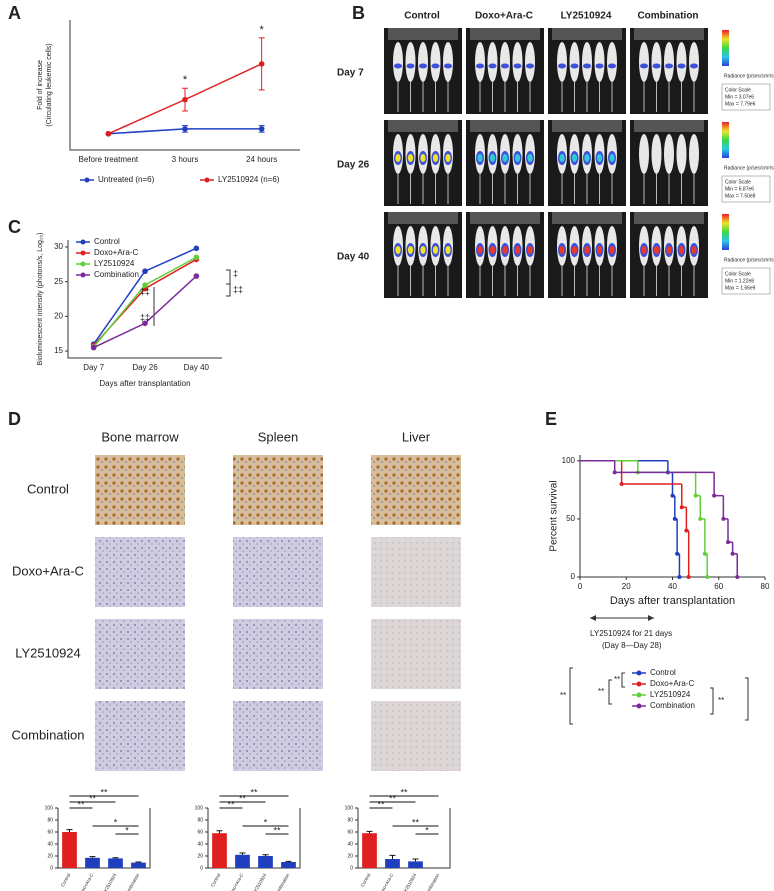  What do you see at coordinates (718, 586) in the screenshot?
I see `x-tick-label: 60` at bounding box center [718, 586].